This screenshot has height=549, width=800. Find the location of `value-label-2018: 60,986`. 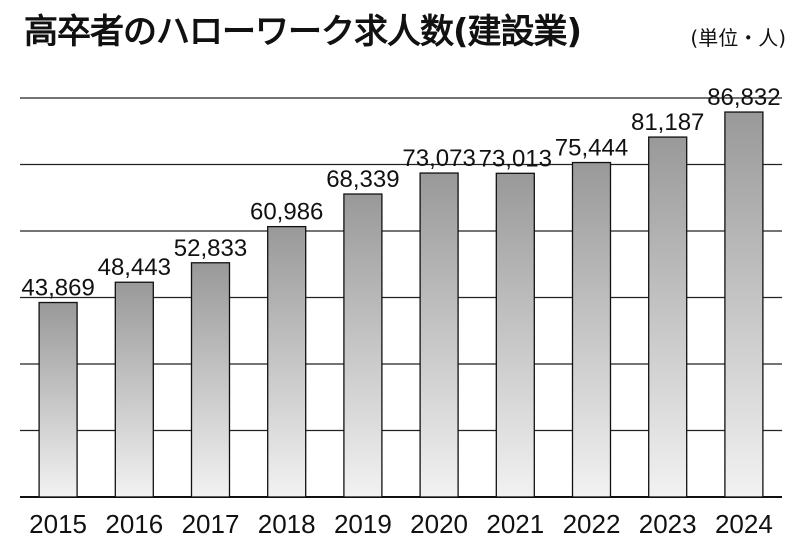

value-label-2018: 60,986 is located at coordinates (286, 212).